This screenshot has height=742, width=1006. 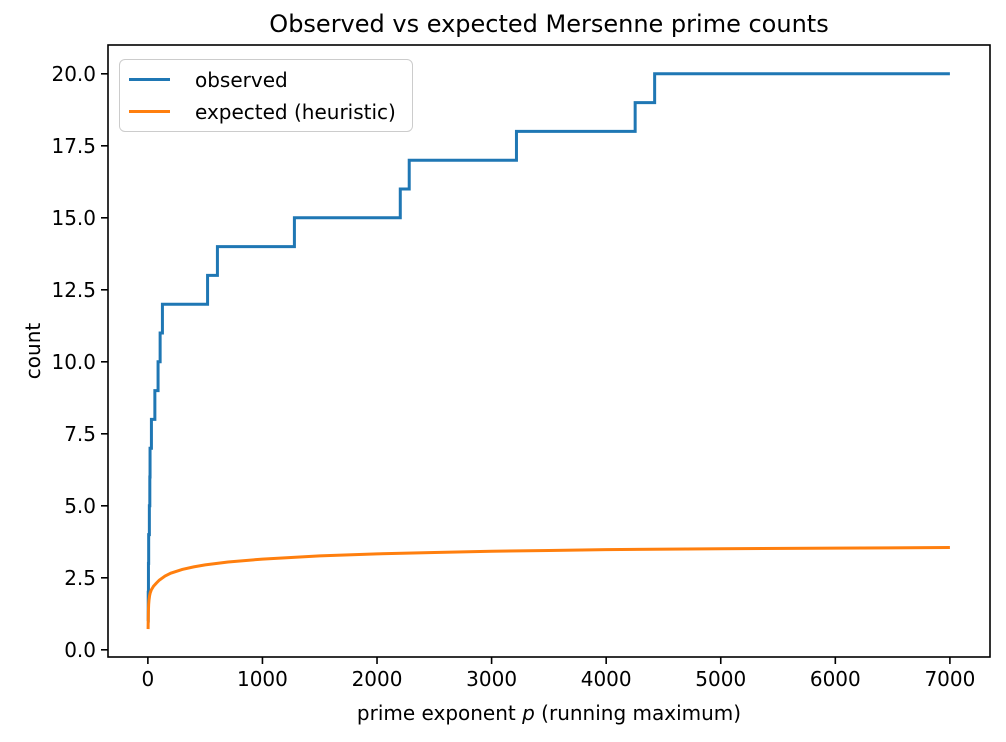 What do you see at coordinates (606, 679) in the screenshot?
I see `x-tick-label: 4000` at bounding box center [606, 679].